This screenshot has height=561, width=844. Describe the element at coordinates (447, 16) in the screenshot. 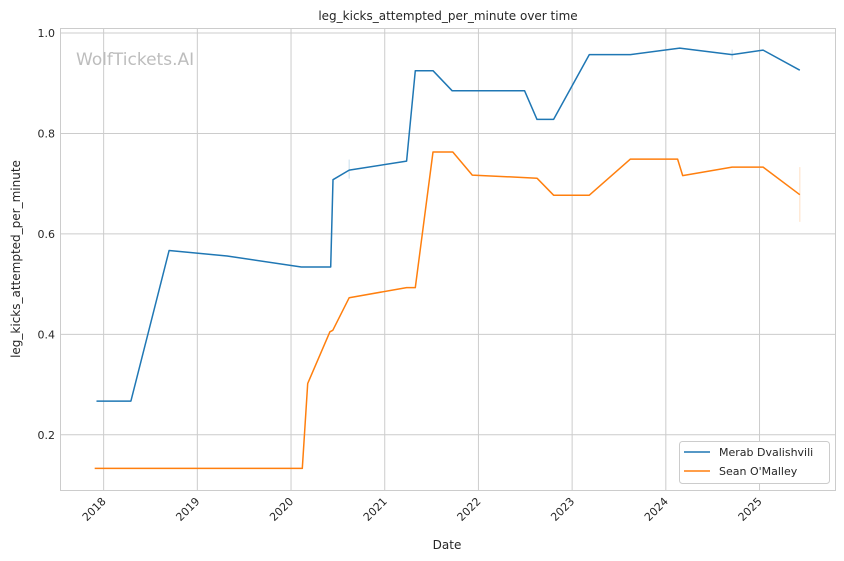

I see `chart-title: leg_kicks_attempted_per_minute over time` at that location.